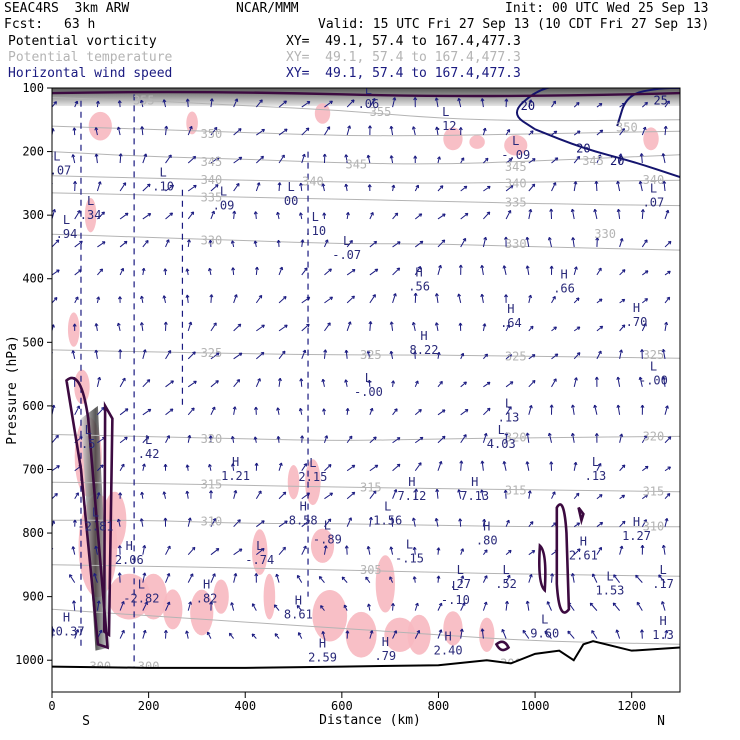 Image resolution: width=740 pixels, height=740 pixels. What do you see at coordinates (564, 288) in the screenshot?
I see `extremum-value: .66` at bounding box center [564, 288].